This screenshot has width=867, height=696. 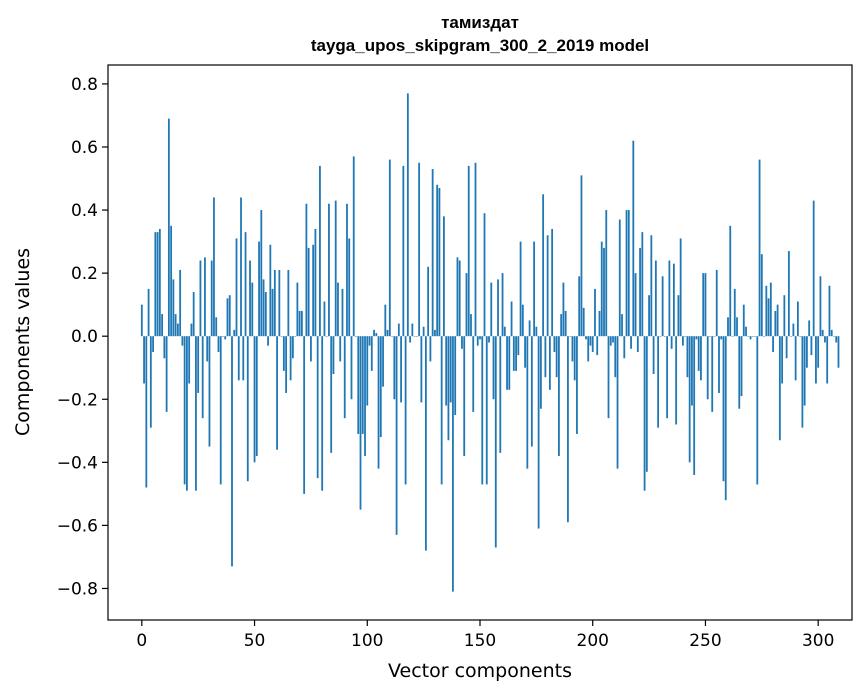 What do you see at coordinates (480, 22) in the screenshot?
I see `chart-title: тамиздат` at bounding box center [480, 22].